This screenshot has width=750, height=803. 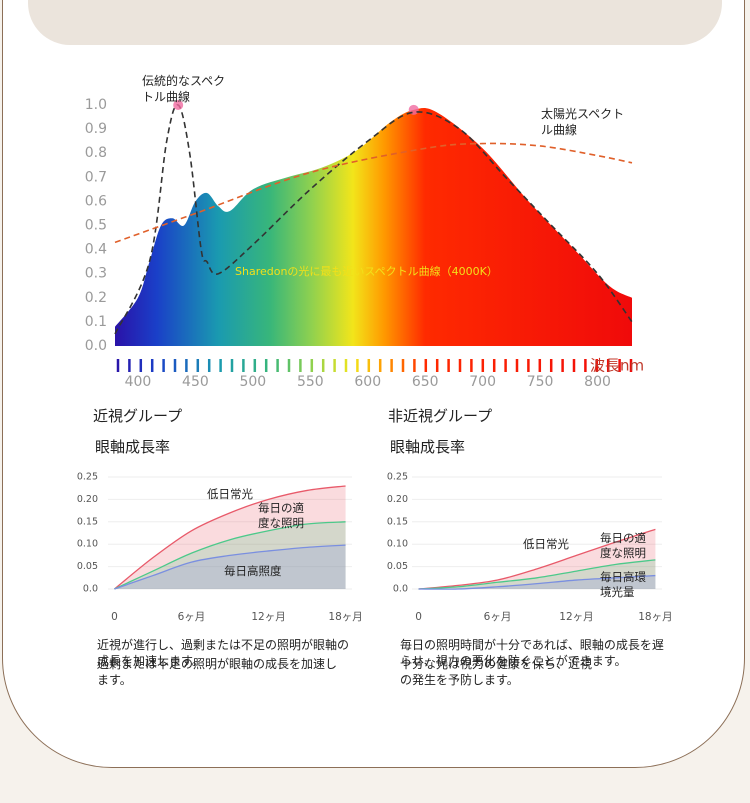 I want to click on x-tick-label: 800, so click(x=597, y=382).